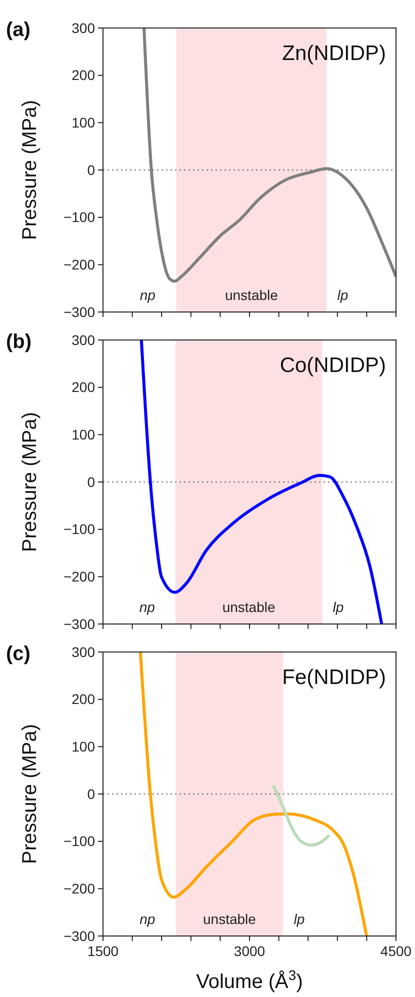  Describe the element at coordinates (301, 815) in the screenshot. I see `line-series` at that location.